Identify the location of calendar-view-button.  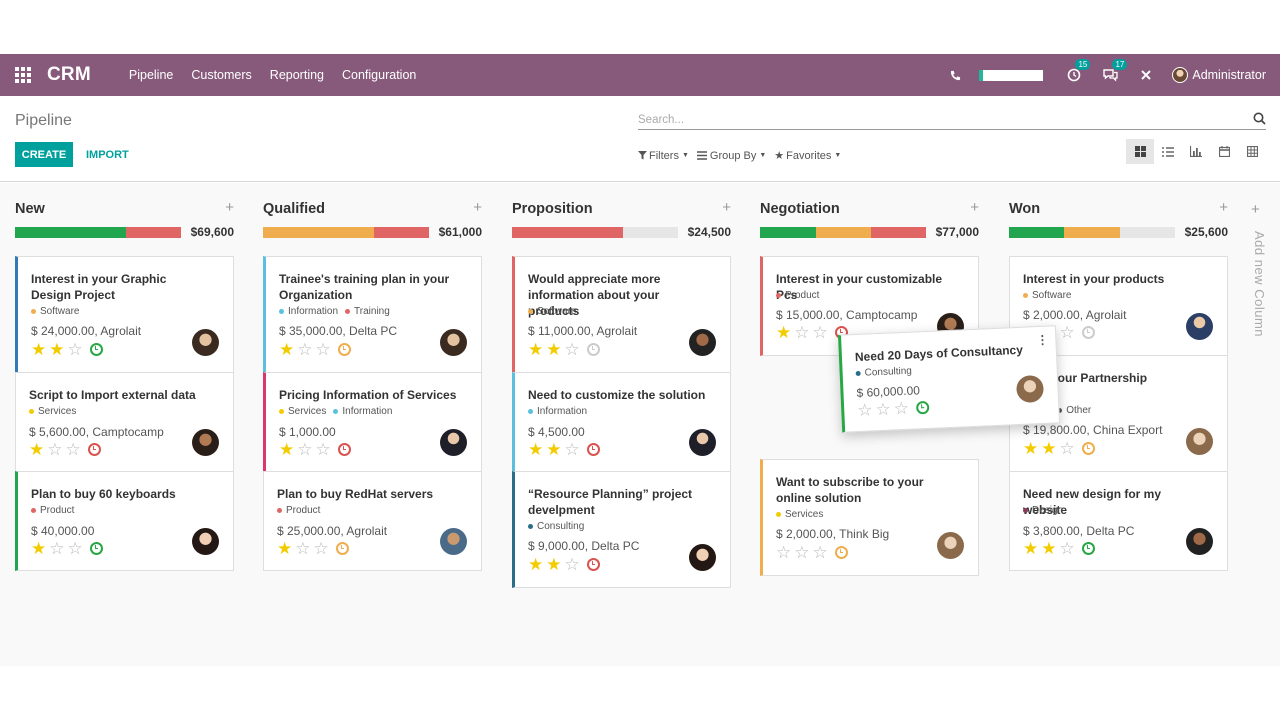
(1224, 151).